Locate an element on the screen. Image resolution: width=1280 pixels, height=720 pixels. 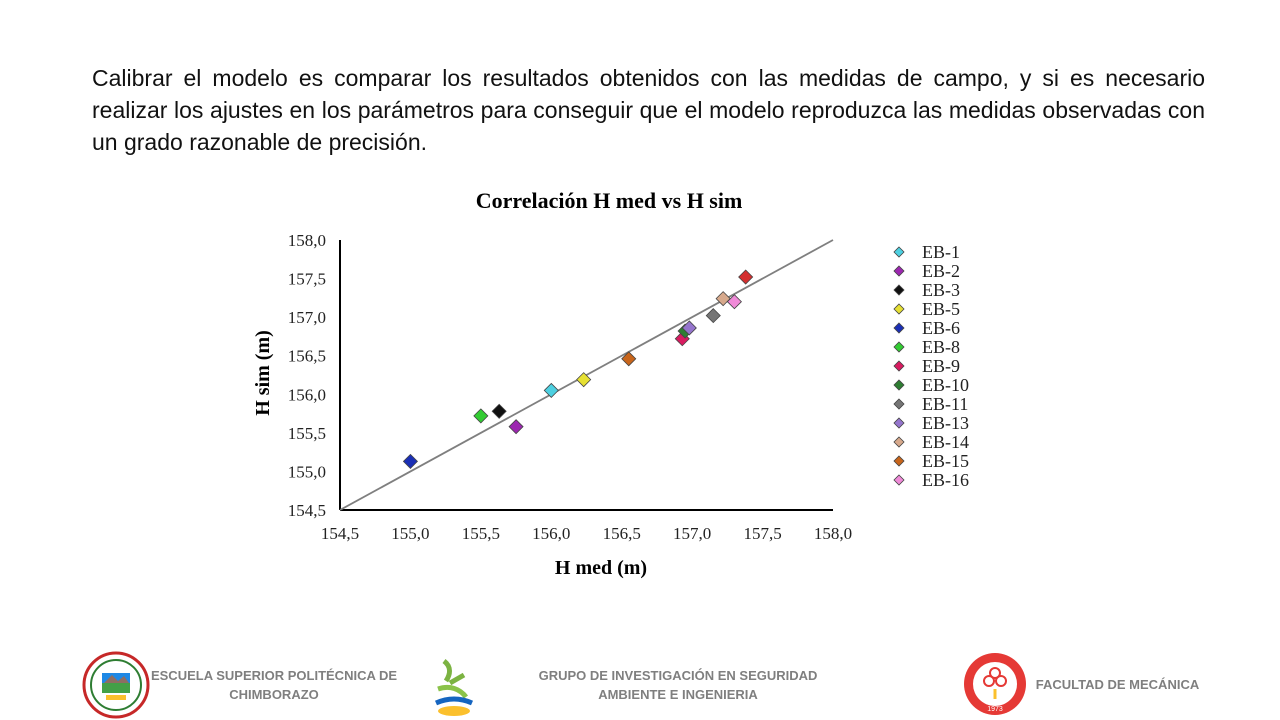
legend-label: EB-11 is located at coordinates (945, 404).